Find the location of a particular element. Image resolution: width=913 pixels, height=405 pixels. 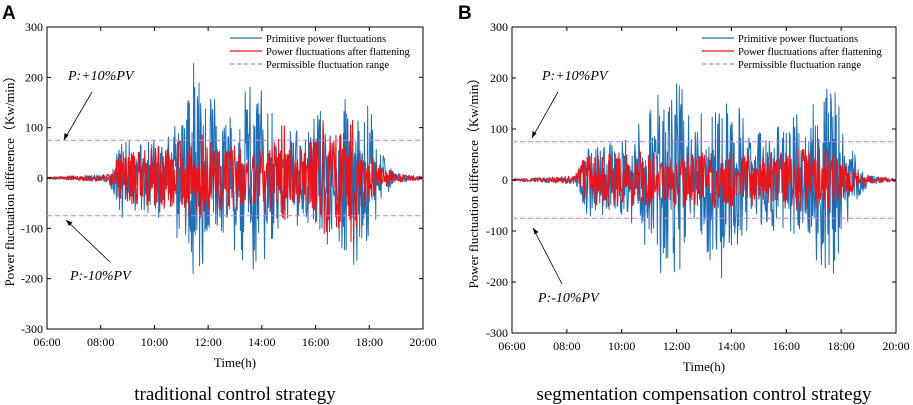

panel-a-legend-primitive: Primitive power fluctuations is located at coordinates (326, 39).